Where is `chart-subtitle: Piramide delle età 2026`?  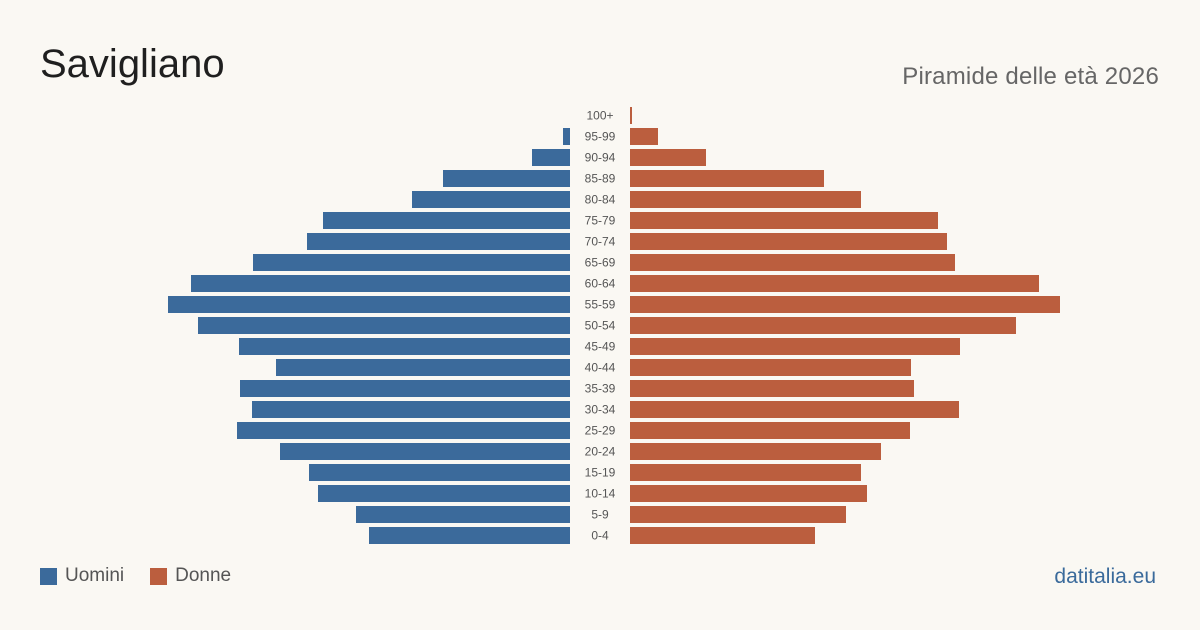 chart-subtitle: Piramide delle età 2026 is located at coordinates (1030, 76).